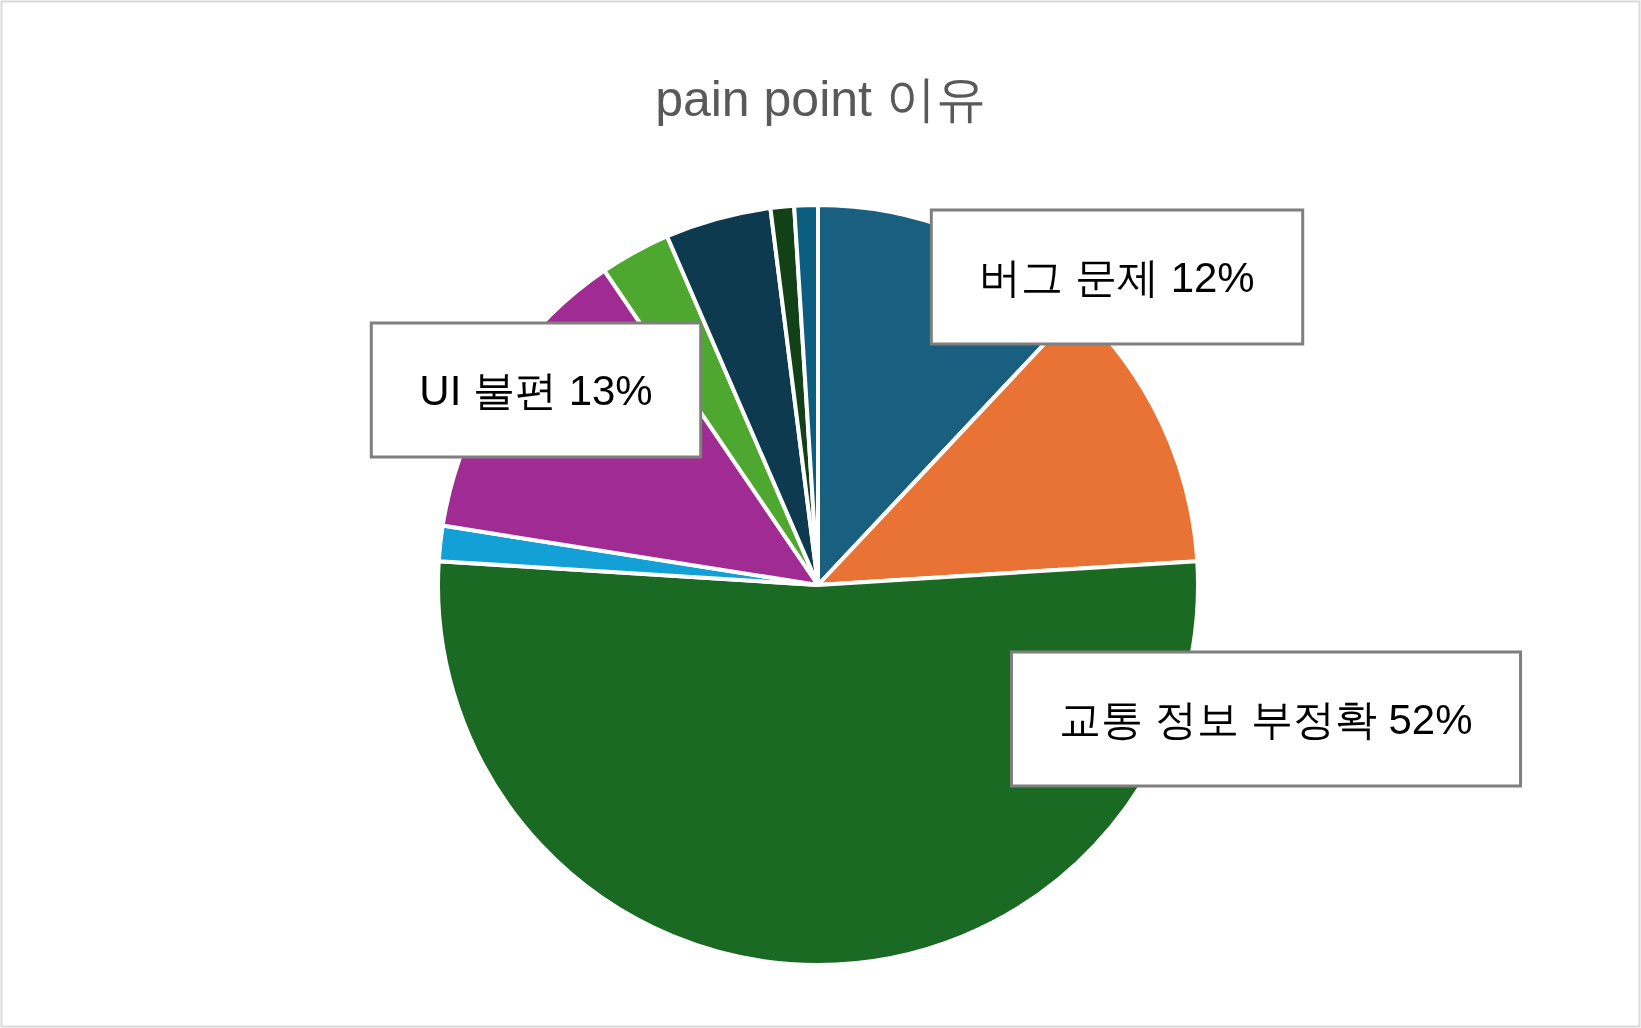 The height and width of the screenshot is (1028, 1641). I want to click on chart-title: pain point 이유, so click(820, 99).